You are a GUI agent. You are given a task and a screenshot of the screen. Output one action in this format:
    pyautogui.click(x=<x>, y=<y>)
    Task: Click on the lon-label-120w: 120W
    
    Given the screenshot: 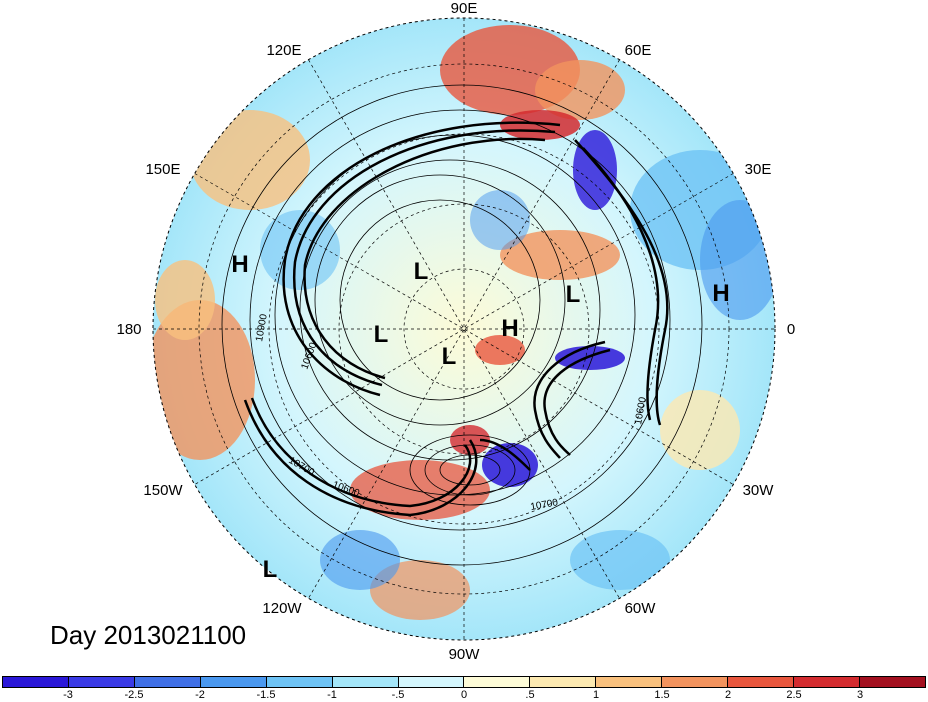 What is the action you would take?
    pyautogui.click(x=282, y=608)
    